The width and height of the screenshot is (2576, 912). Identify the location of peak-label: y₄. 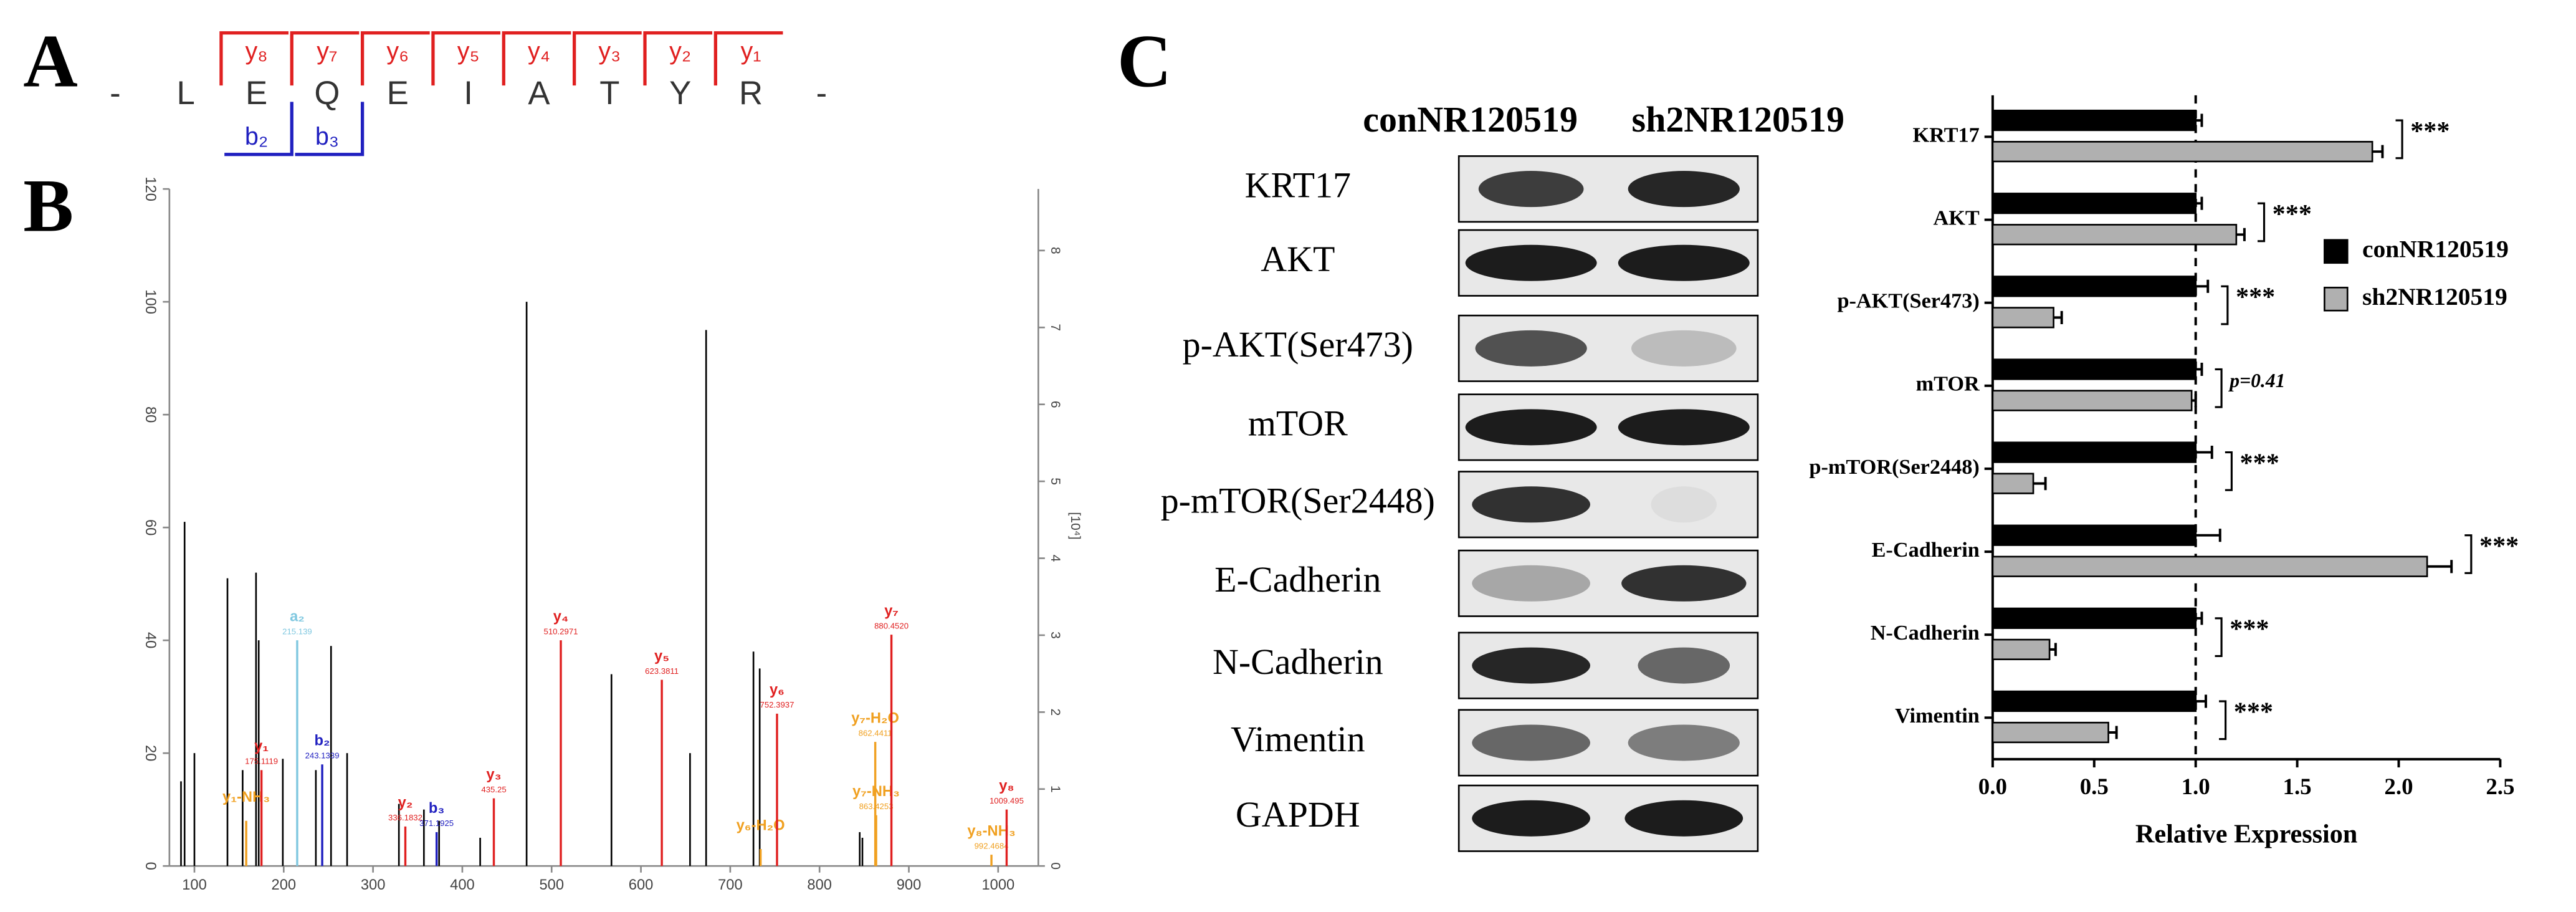
(561, 617).